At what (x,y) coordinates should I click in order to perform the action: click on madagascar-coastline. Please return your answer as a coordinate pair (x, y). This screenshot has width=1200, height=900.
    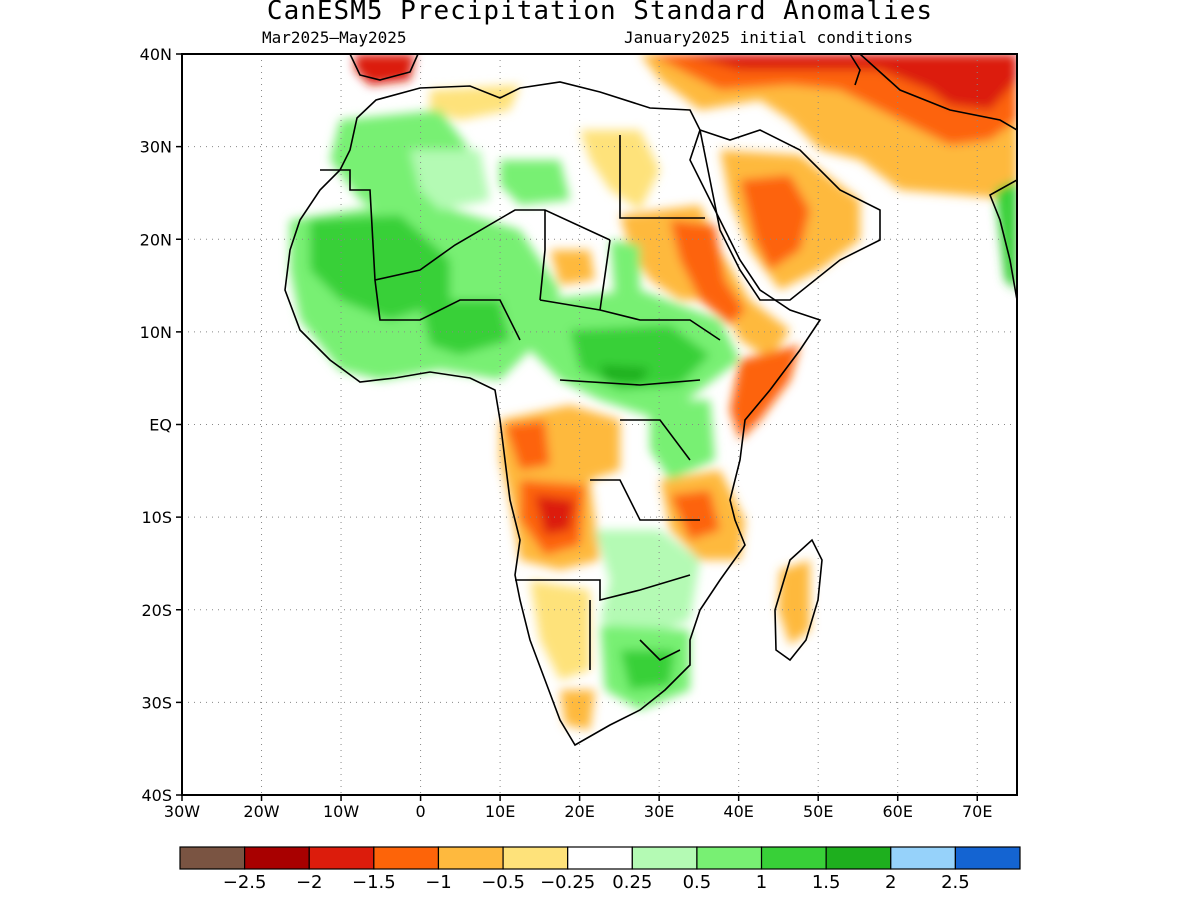
    Looking at the image, I should click on (798, 600).